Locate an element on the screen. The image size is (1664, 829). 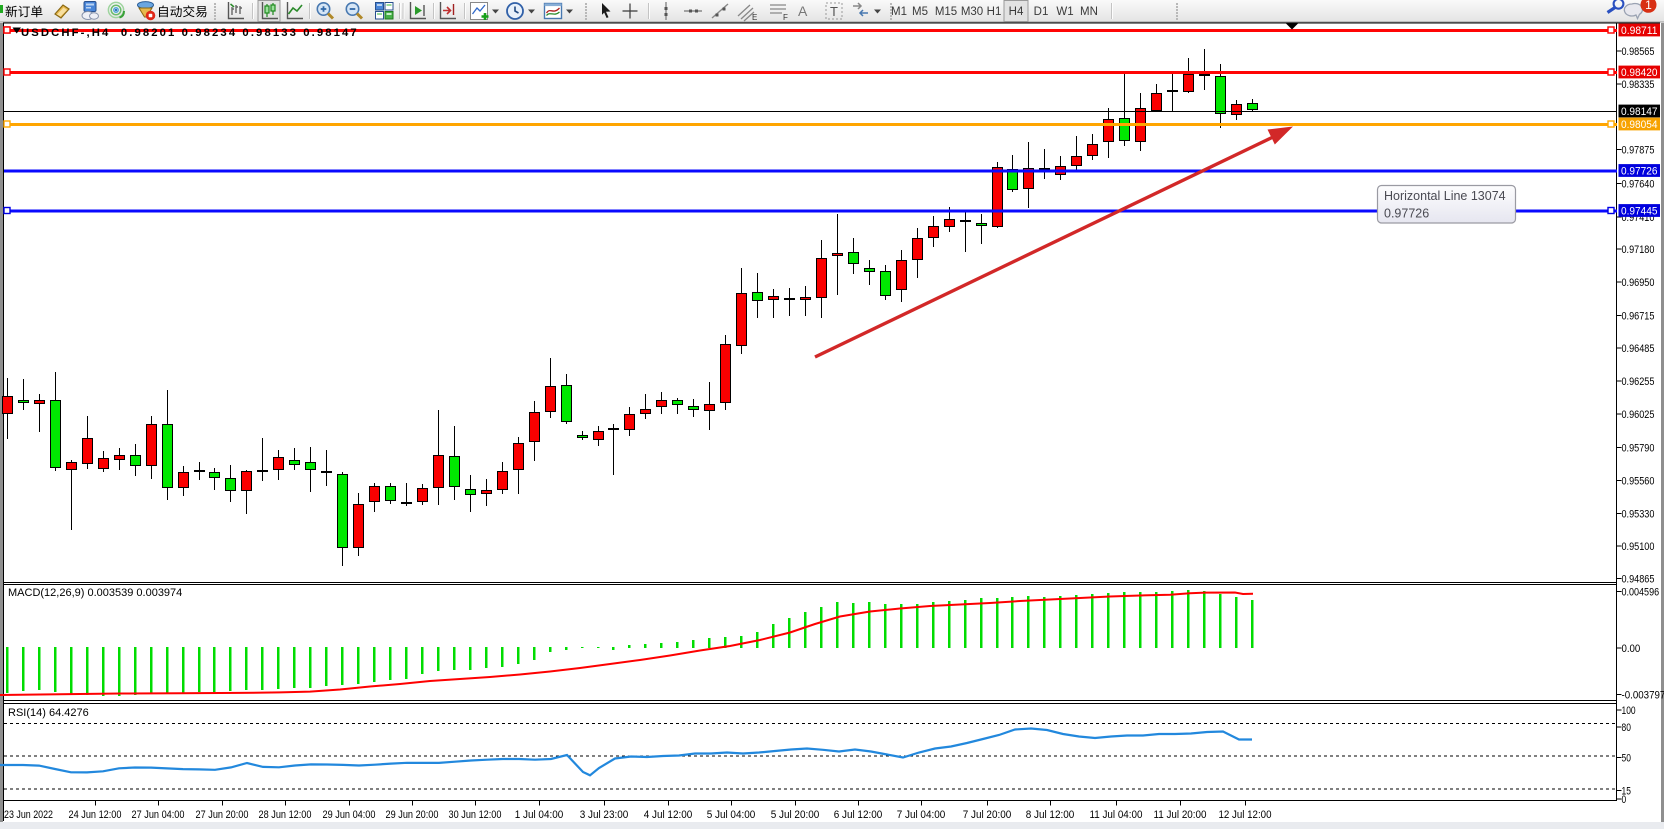
svg-text: 1 Jul 04:00 is located at coordinates (539, 815).